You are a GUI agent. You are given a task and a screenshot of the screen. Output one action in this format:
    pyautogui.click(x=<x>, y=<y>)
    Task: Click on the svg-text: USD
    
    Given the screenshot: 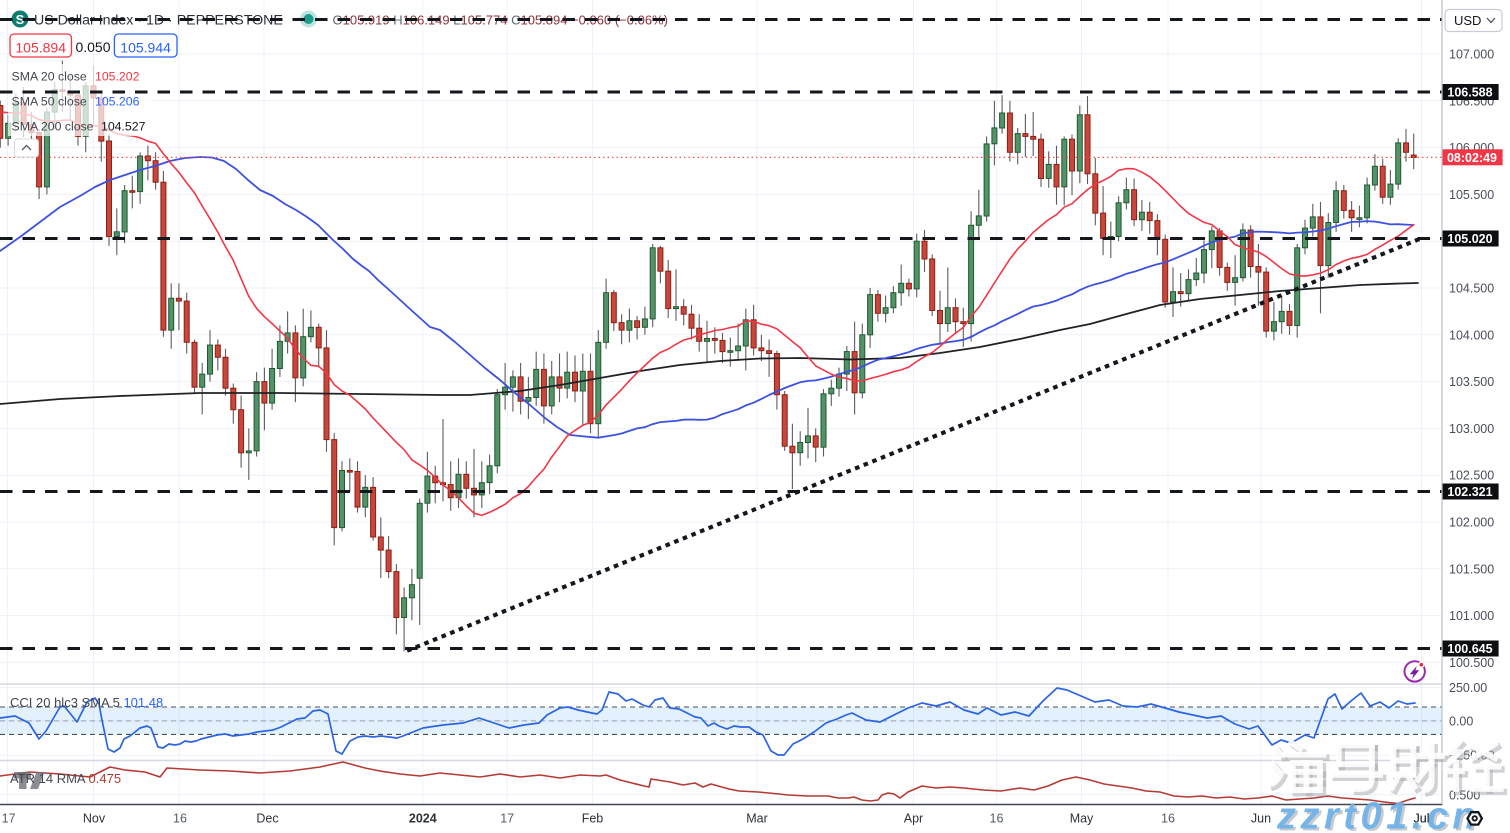 What is the action you would take?
    pyautogui.click(x=1467, y=20)
    